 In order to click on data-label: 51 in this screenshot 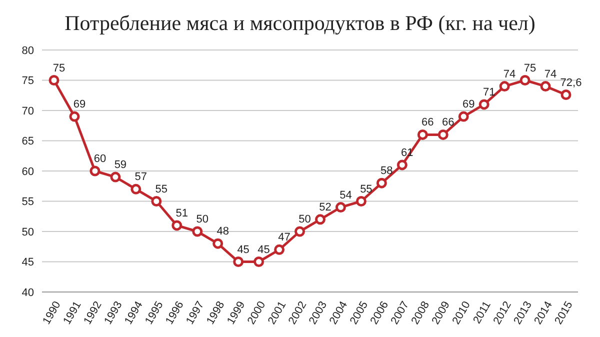, I will do `click(182, 213)`.